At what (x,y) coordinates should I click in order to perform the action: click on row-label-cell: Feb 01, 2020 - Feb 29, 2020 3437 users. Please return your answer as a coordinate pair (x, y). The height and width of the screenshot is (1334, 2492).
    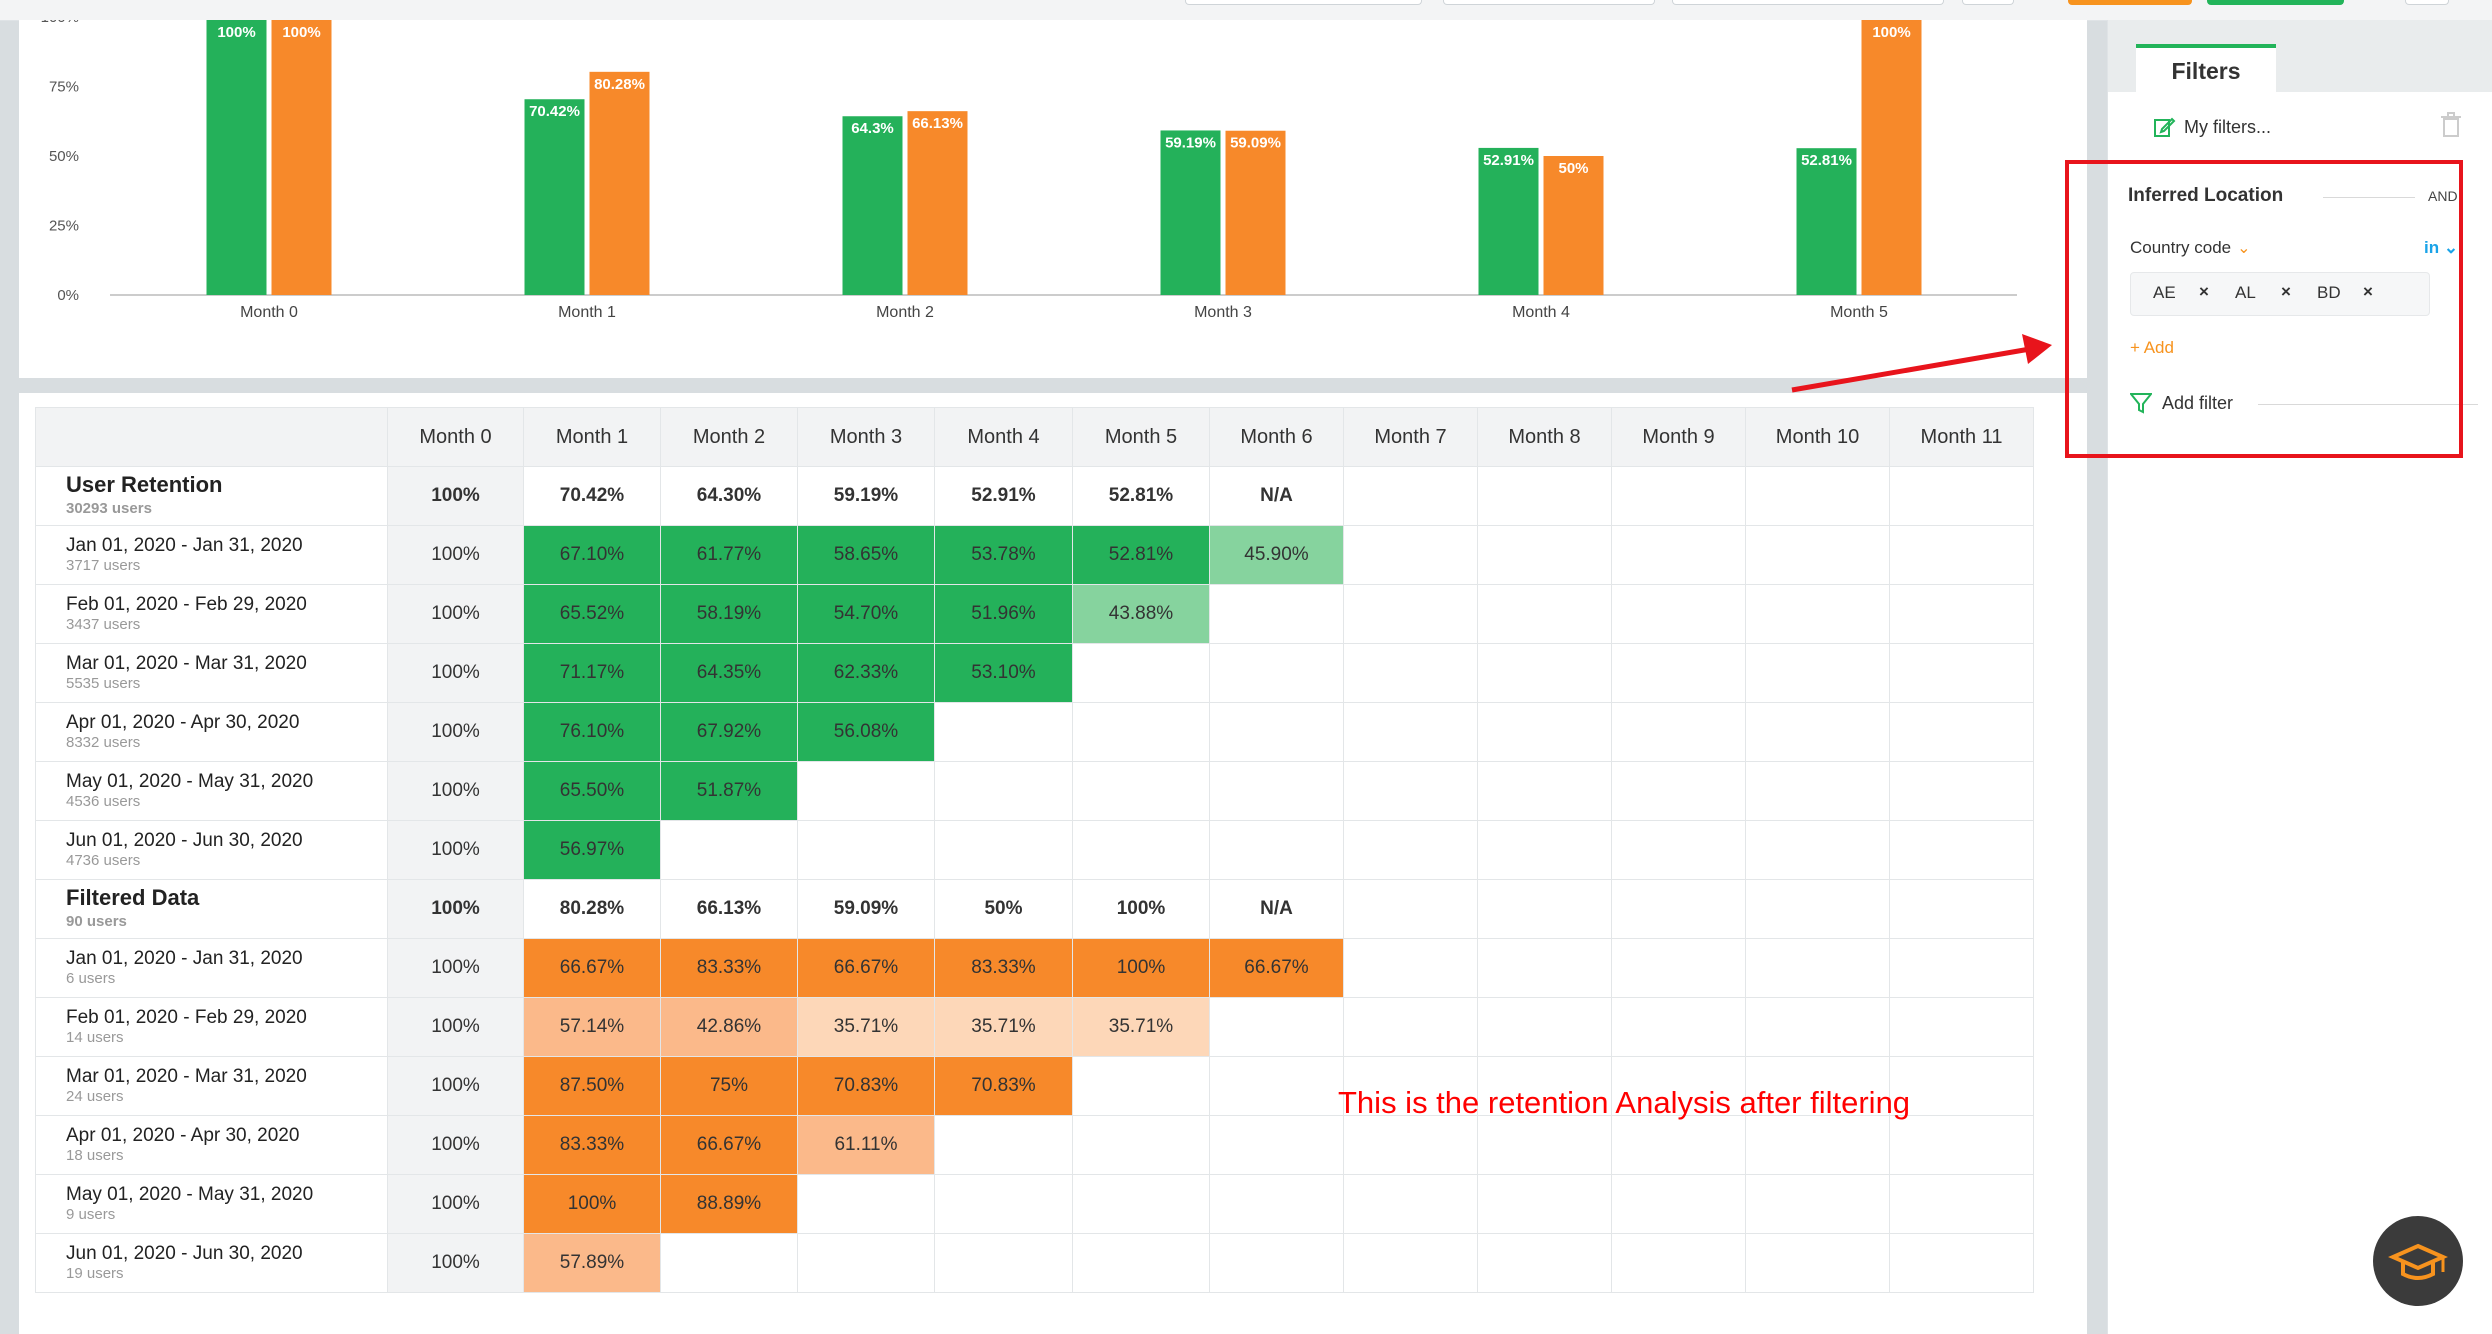
    Looking at the image, I should click on (211, 614).